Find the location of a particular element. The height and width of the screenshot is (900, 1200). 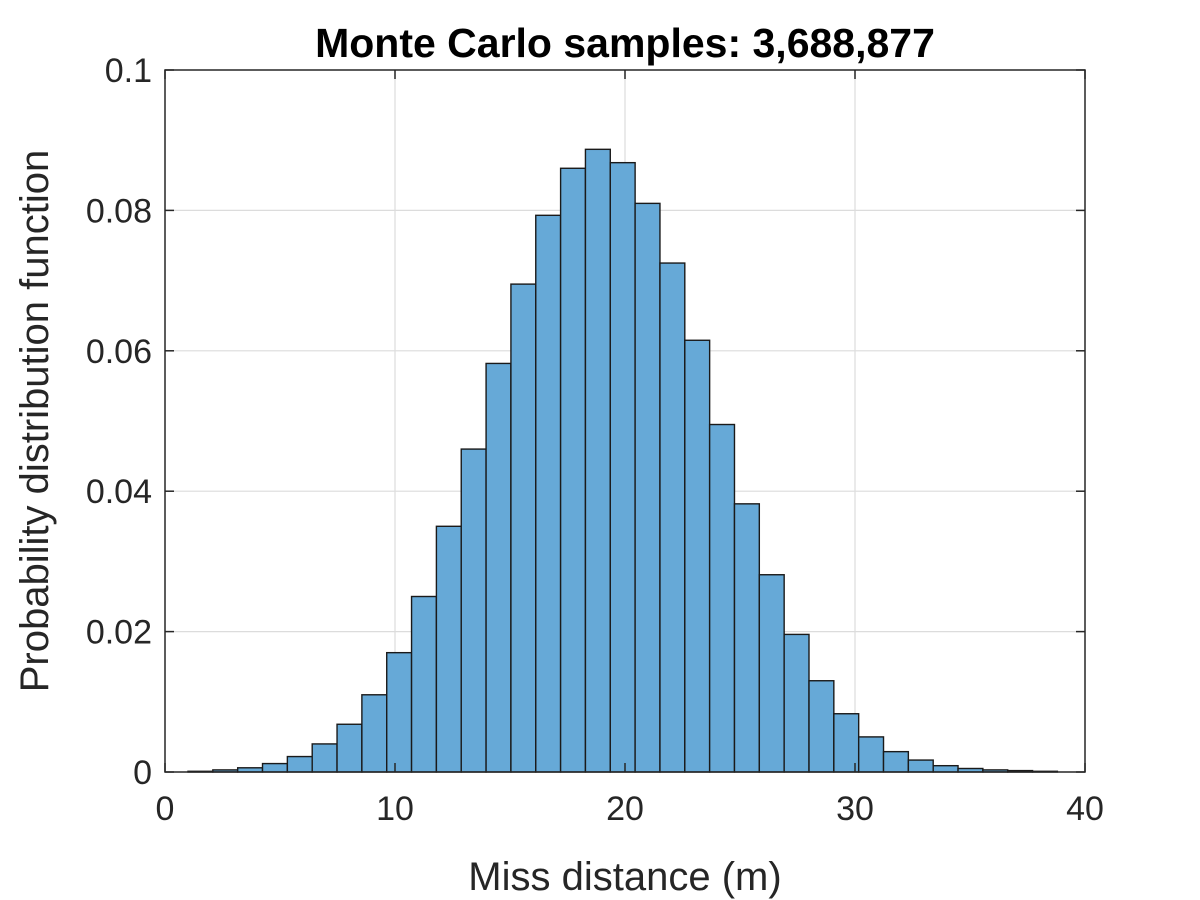

y-tick-label: 0.1 is located at coordinates (128, 71).